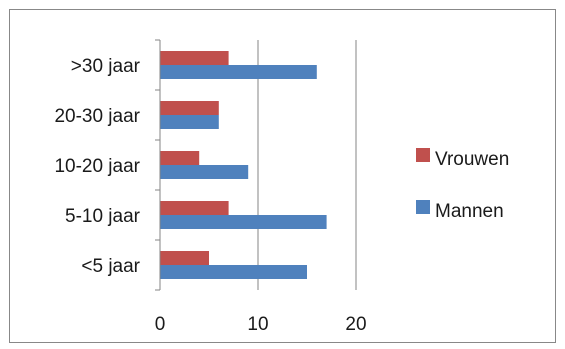 Image resolution: width=565 pixels, height=349 pixels. I want to click on category-label: 20-30 jaar, so click(97, 116).